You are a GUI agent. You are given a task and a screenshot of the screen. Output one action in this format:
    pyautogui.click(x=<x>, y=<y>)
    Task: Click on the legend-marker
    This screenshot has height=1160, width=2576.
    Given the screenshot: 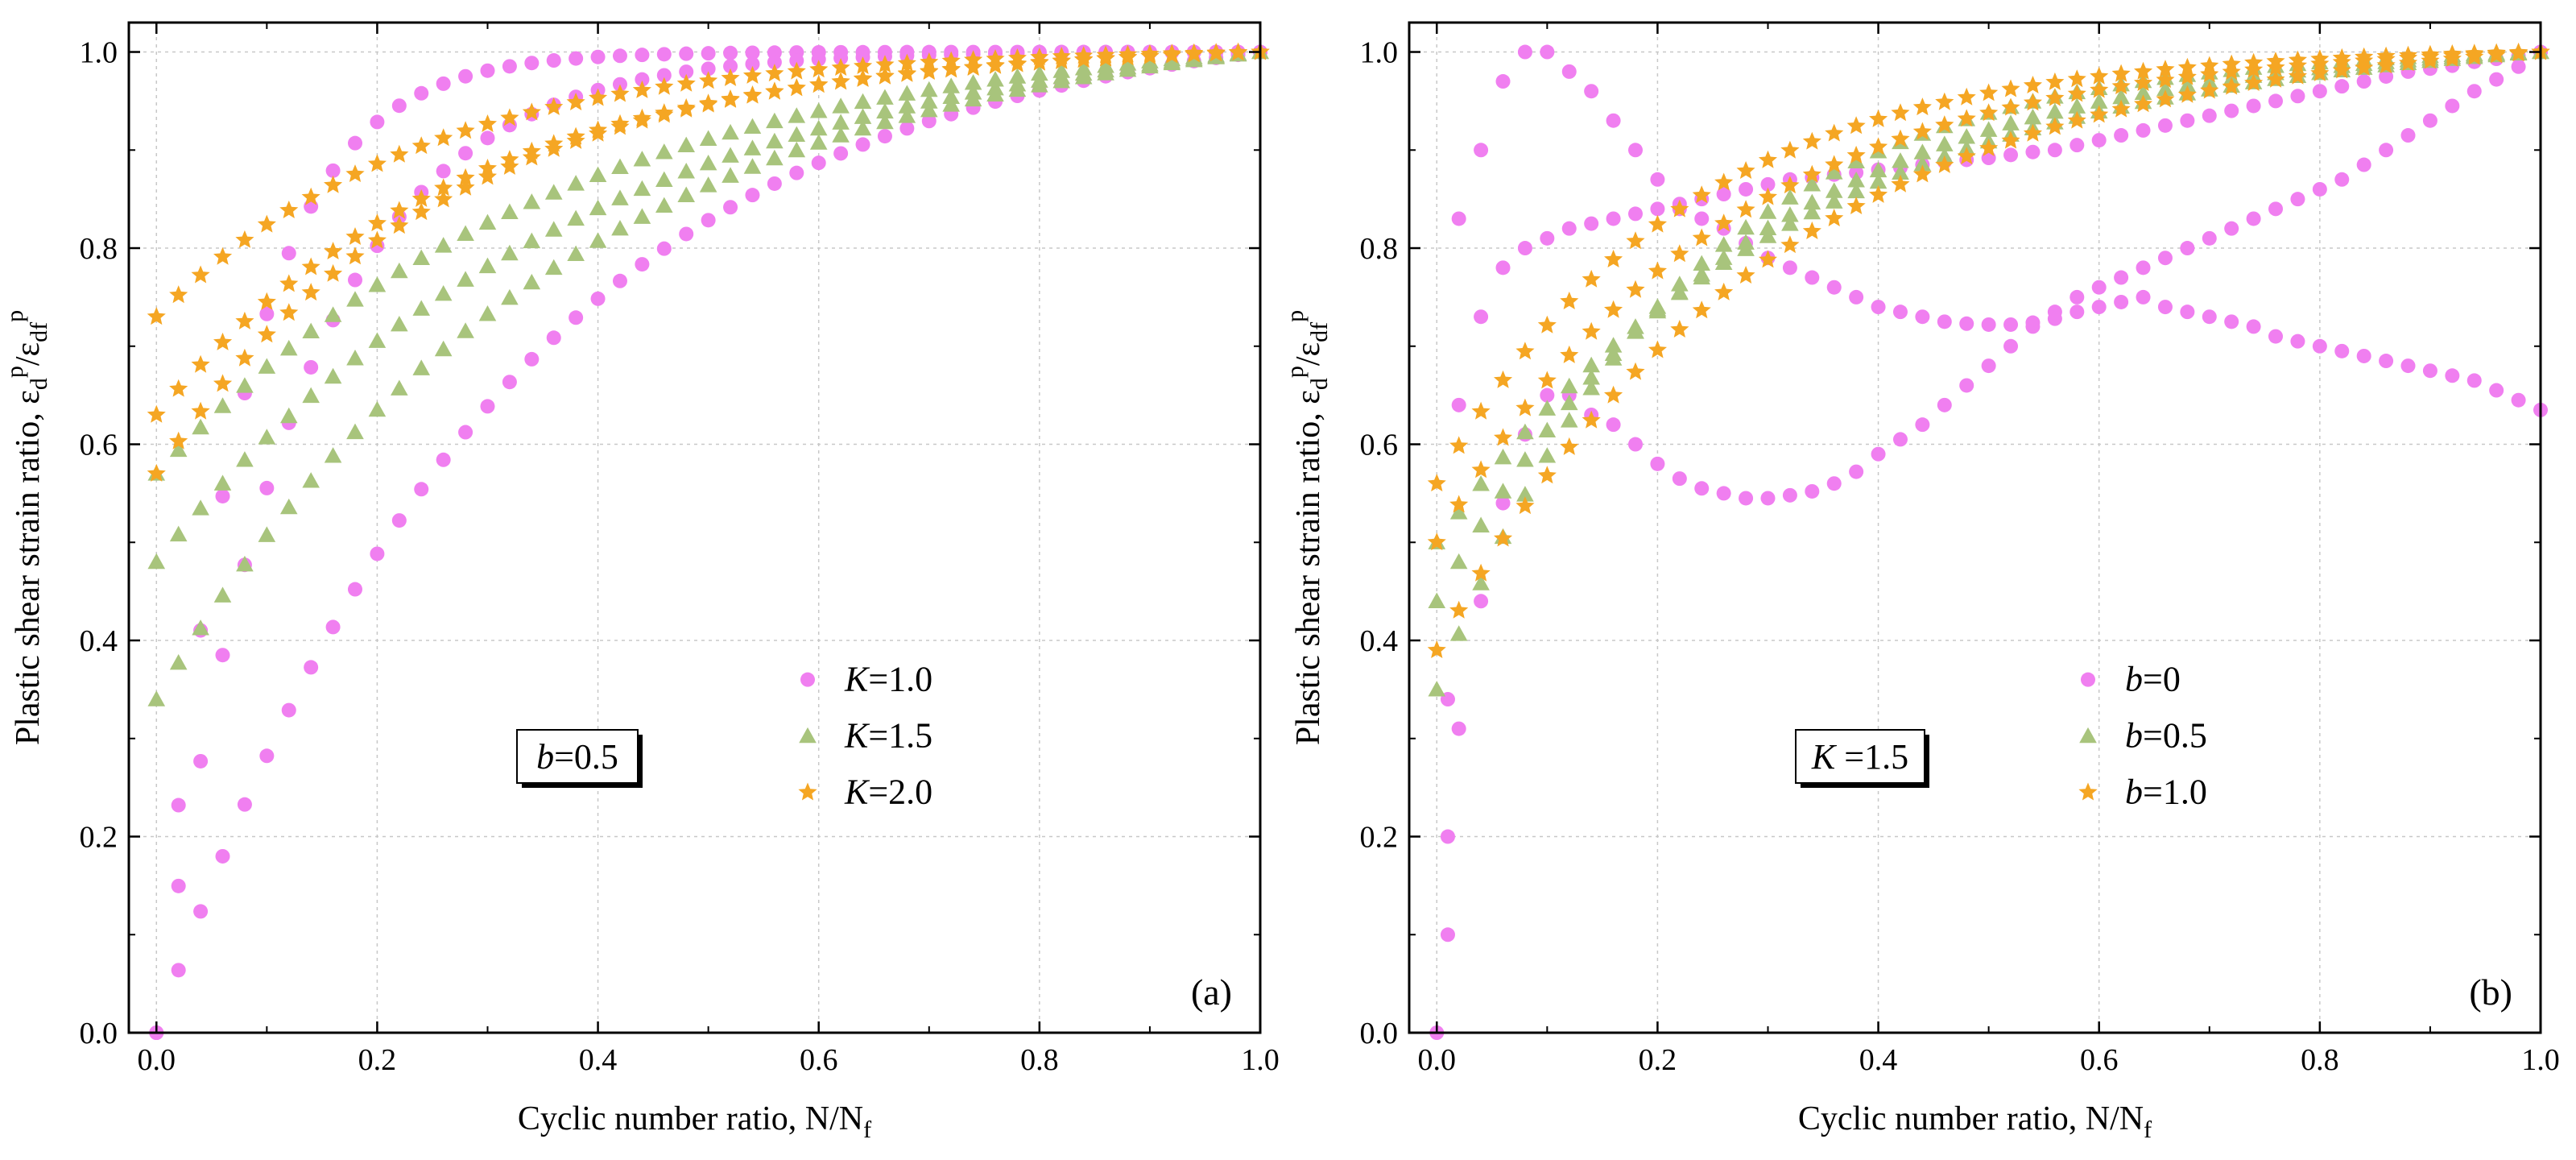 What is the action you would take?
    pyautogui.click(x=807, y=679)
    